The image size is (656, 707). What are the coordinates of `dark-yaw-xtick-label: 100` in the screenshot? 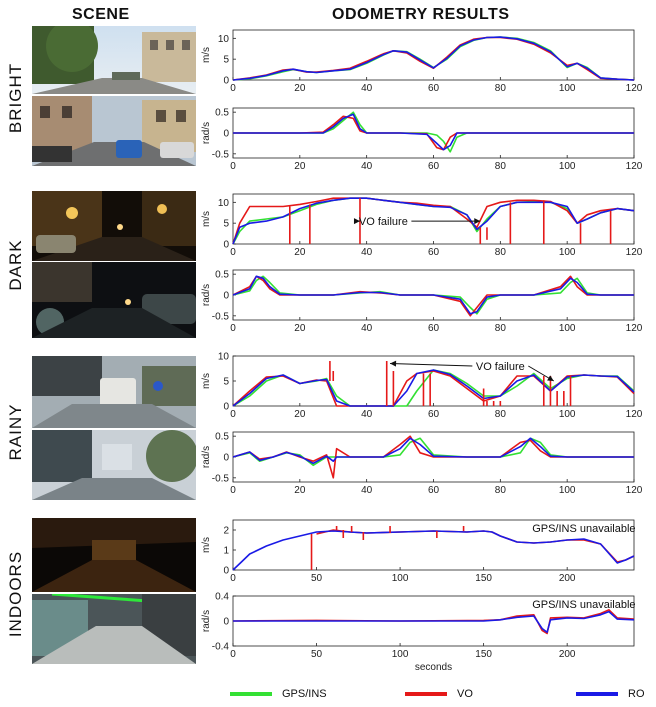 It's located at (567, 328).